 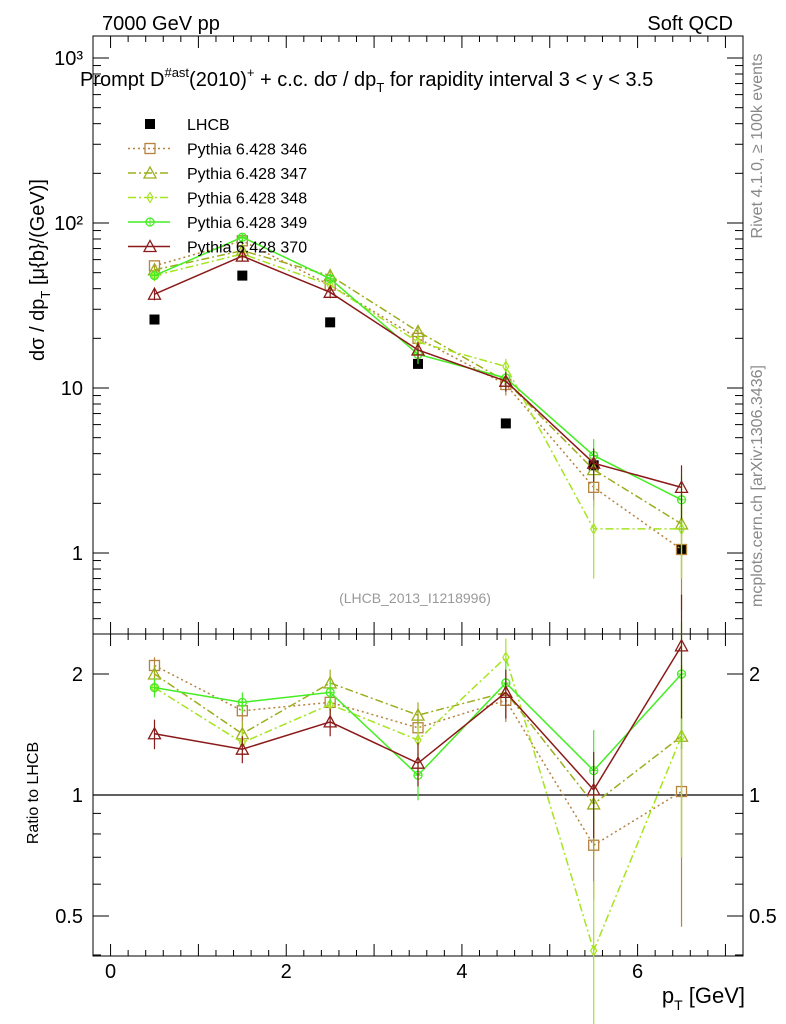 What do you see at coordinates (77, 796) in the screenshot?
I see `ratio-y-tick-label: 1` at bounding box center [77, 796].